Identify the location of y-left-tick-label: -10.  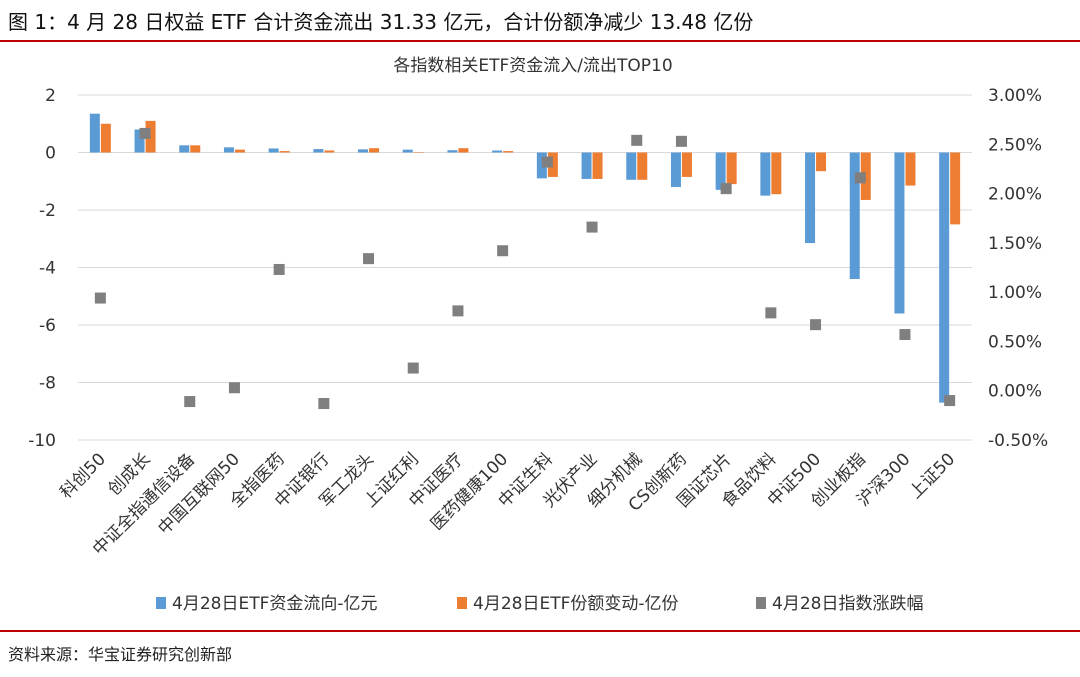
(42, 441).